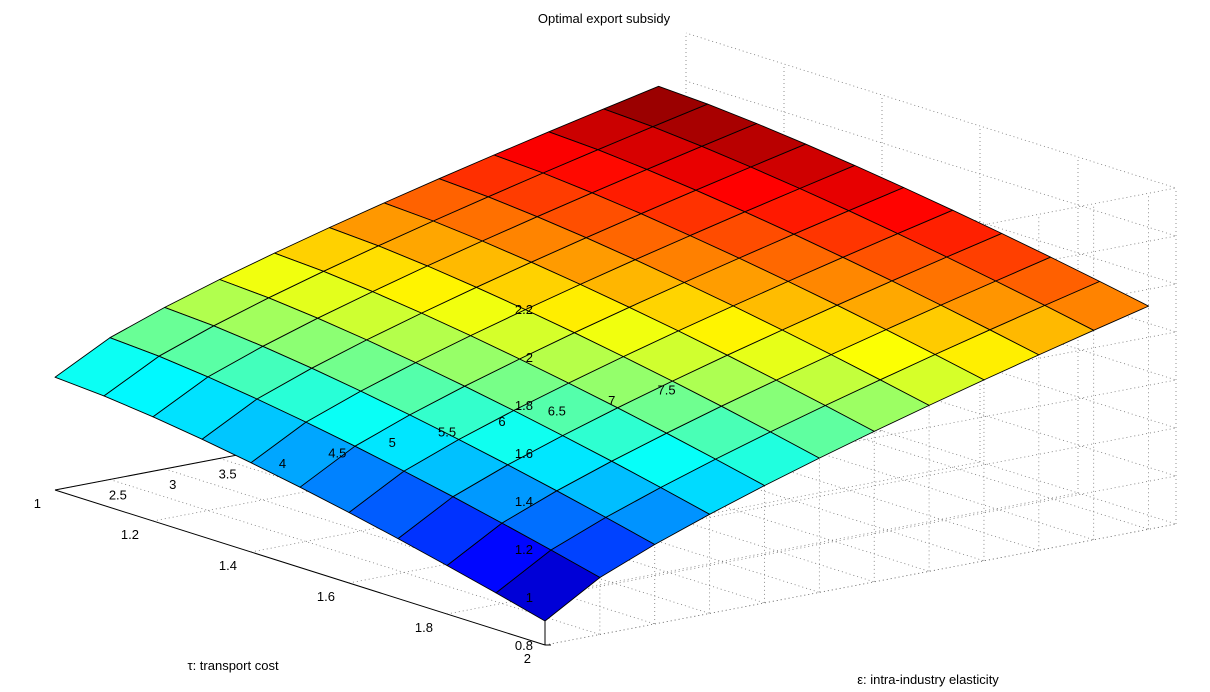 The image size is (1210, 692). I want to click on z-tick-label: 2.2, so click(524, 309).